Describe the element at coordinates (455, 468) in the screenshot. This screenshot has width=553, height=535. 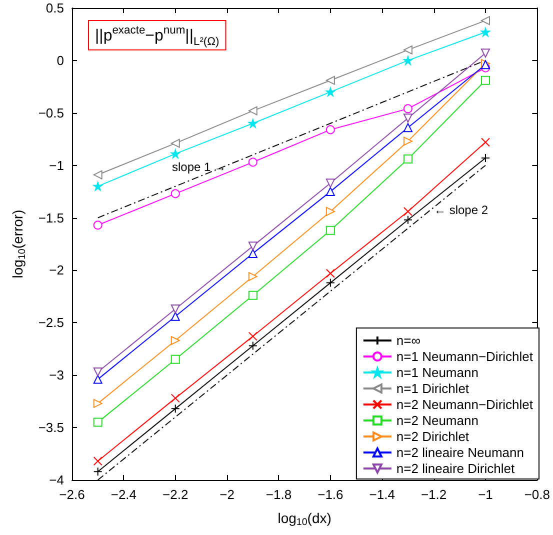
I see `legend-label: n=2 lineaire Dirichlet` at that location.